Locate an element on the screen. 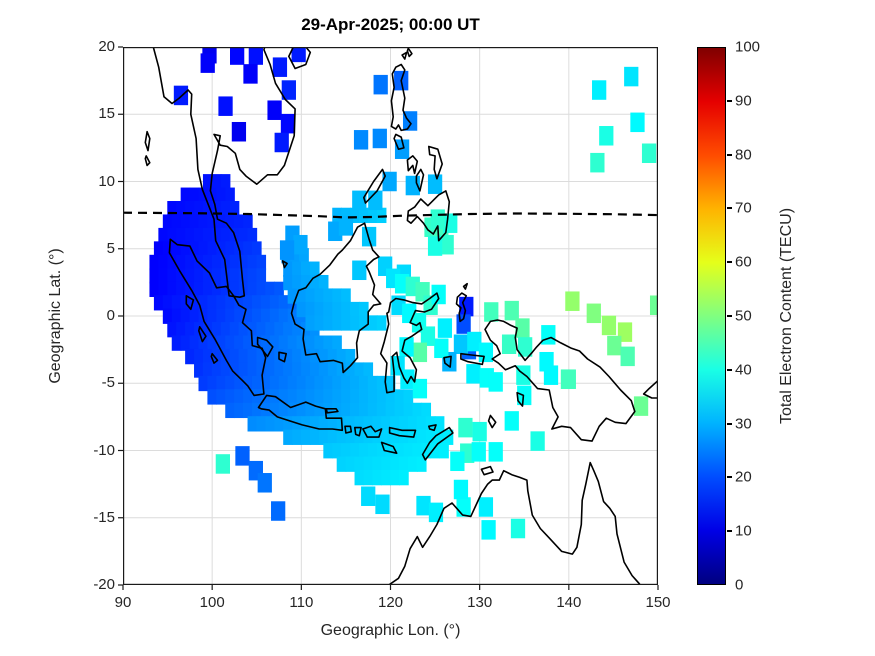  colorbar-tick-label: 90 is located at coordinates (743, 101).